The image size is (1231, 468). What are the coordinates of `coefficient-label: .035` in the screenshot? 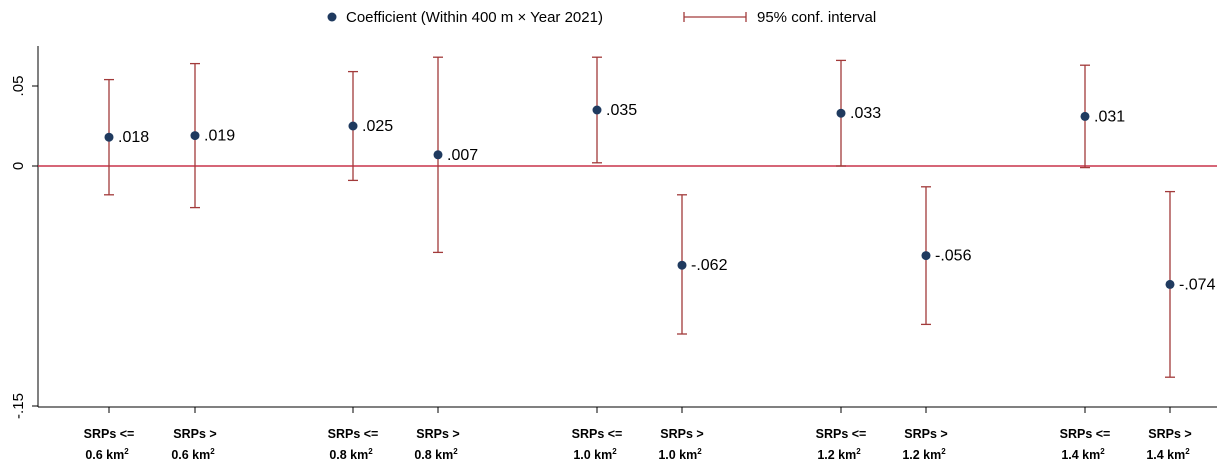 It's located at (621, 110).